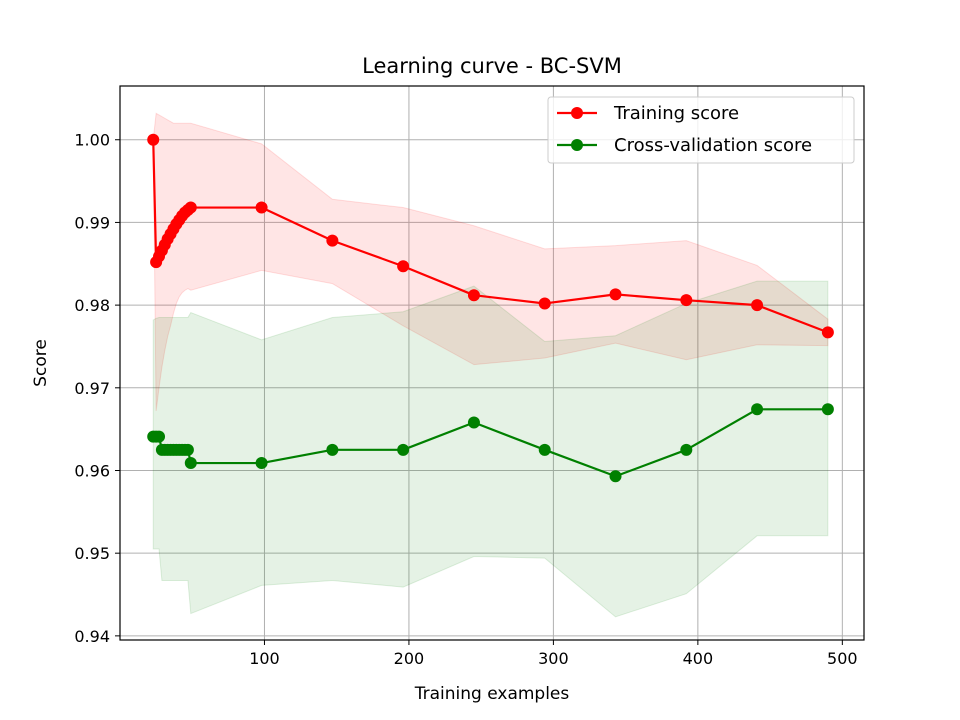 The image size is (960, 720). I want to click on x-tick-label: 500, so click(842, 658).